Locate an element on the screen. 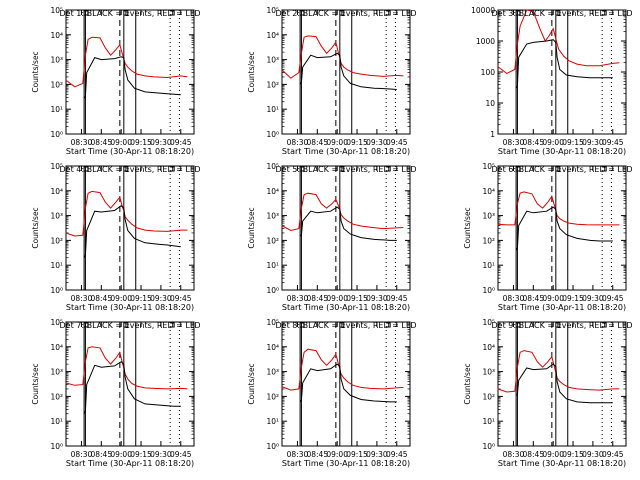  panel-title: Det 2: BLACK = Events, RED = LLD is located at coordinates (346, 13).